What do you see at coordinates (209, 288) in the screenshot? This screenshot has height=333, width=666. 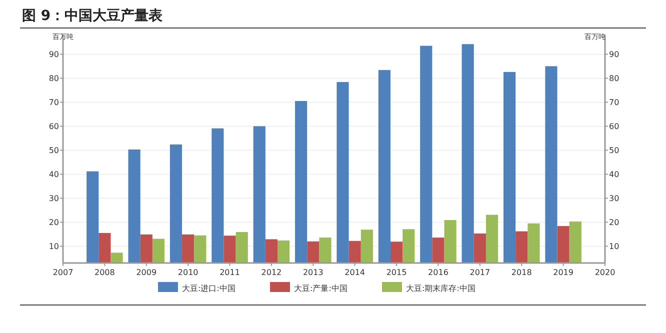 I see `legend-label: 大豆:进口:中国` at bounding box center [209, 288].